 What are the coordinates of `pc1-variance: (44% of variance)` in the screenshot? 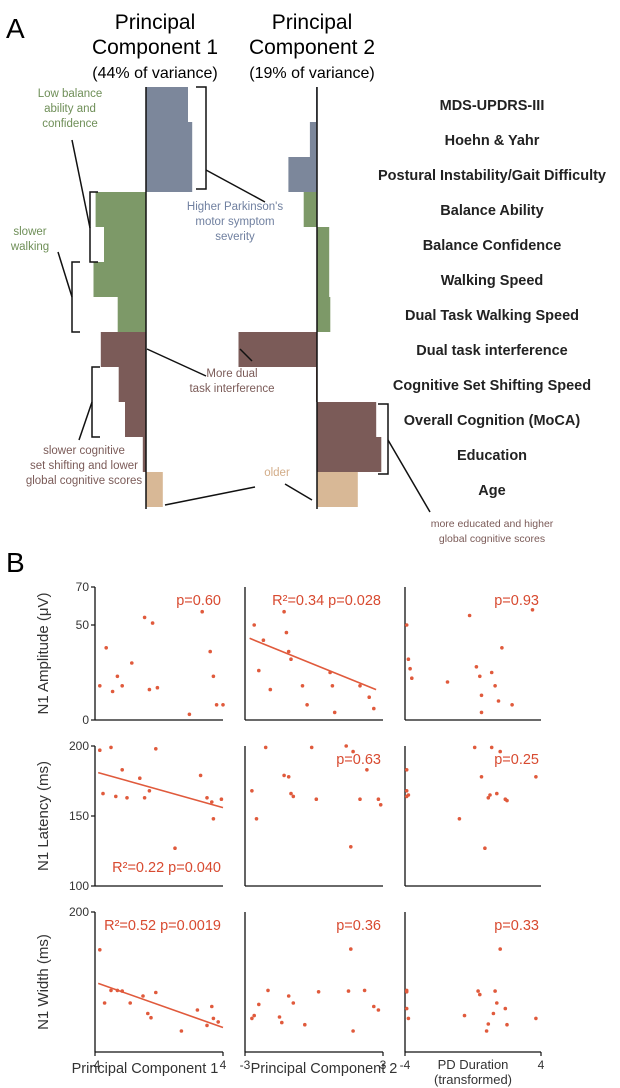 It's located at (154, 73).